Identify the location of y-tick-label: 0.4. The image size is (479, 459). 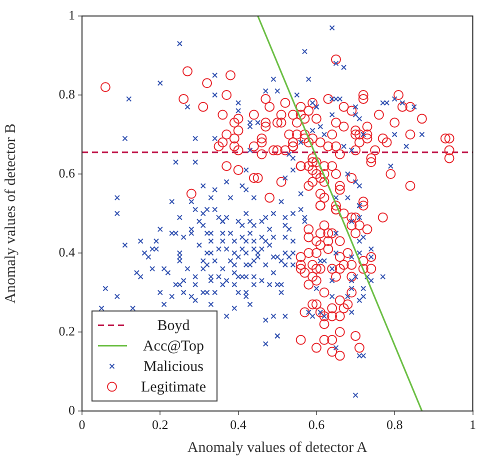
(67, 252).